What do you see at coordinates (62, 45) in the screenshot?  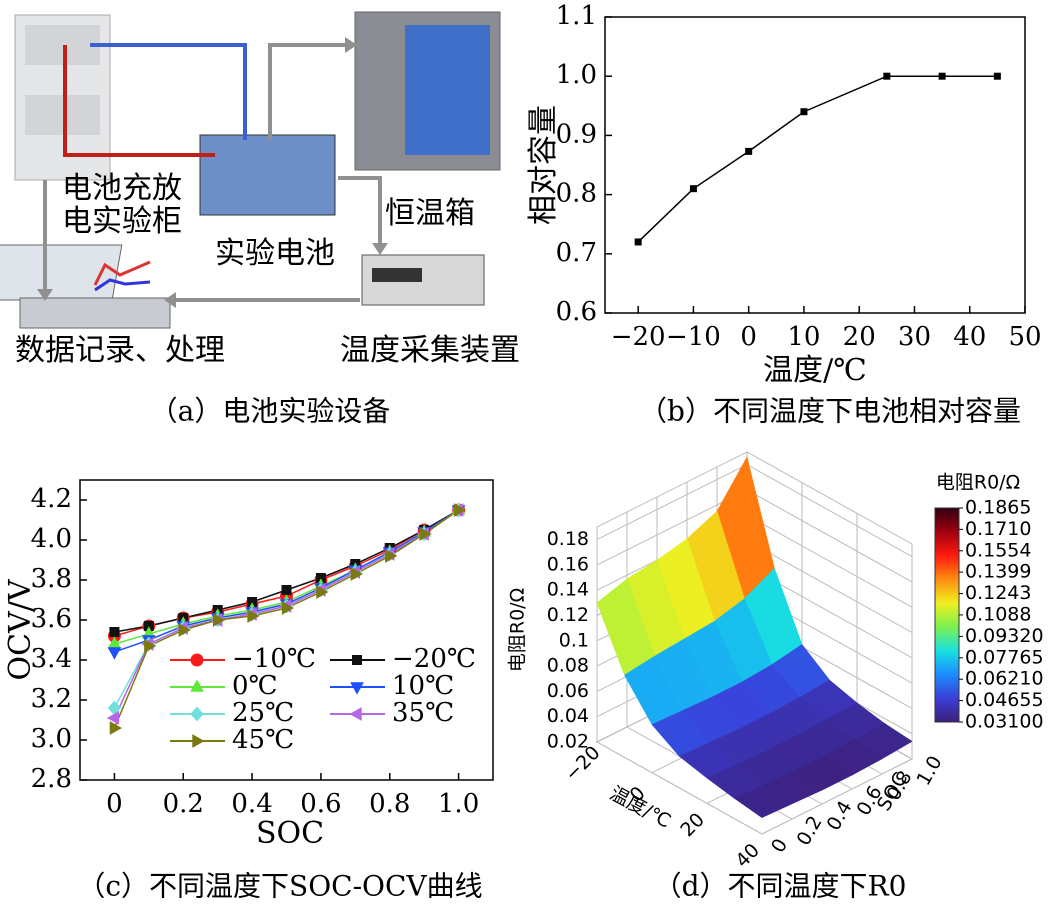 I see `cabinet-panel` at bounding box center [62, 45].